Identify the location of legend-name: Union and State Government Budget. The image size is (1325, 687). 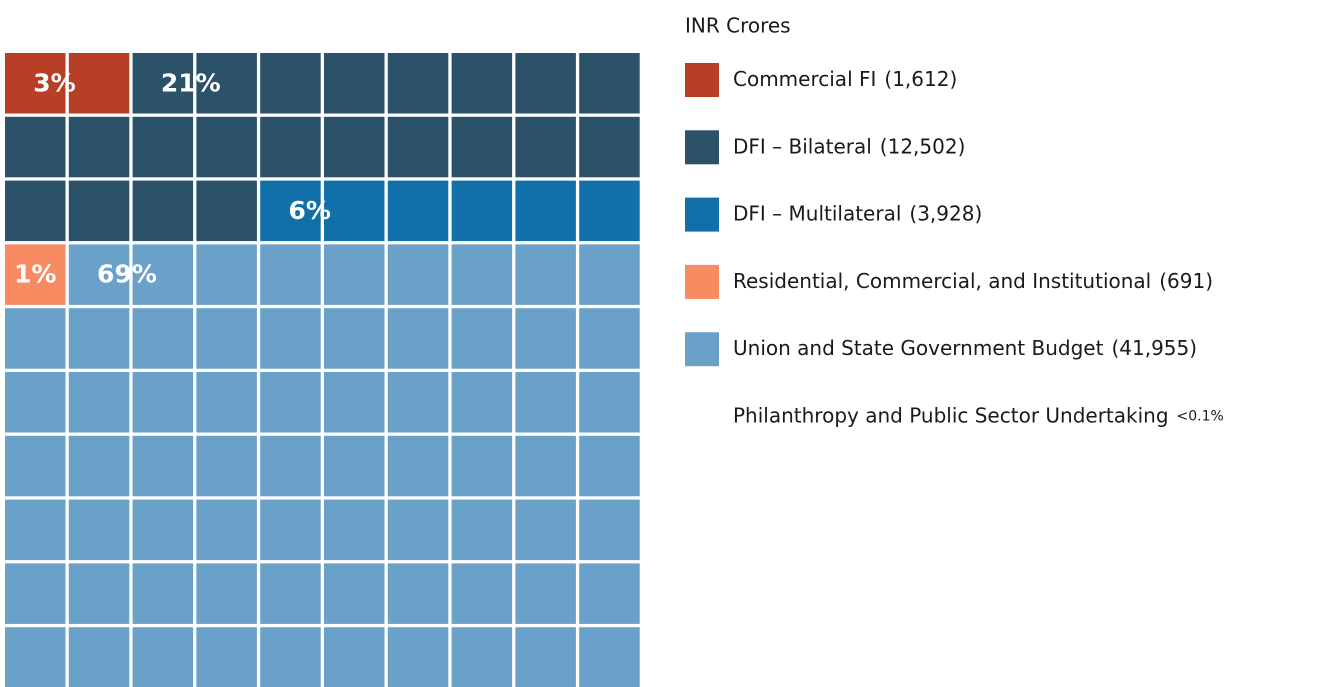
(918, 348).